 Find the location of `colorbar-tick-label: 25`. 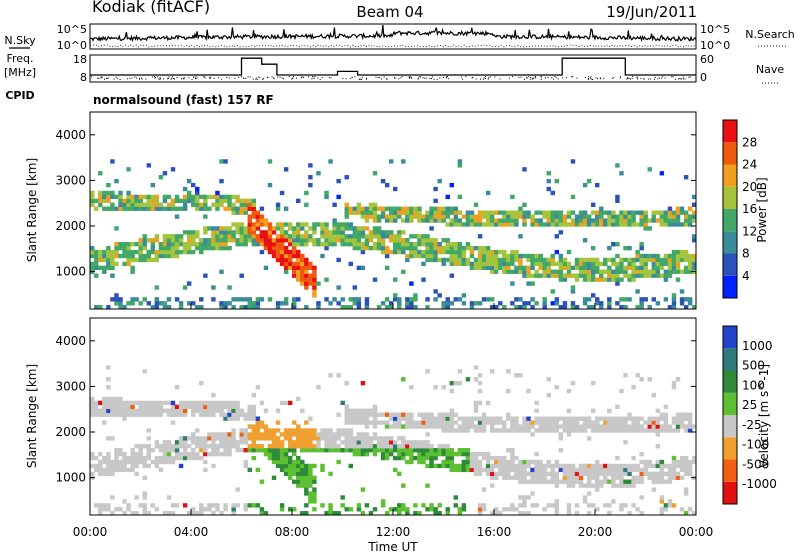

colorbar-tick-label: 25 is located at coordinates (749, 405).